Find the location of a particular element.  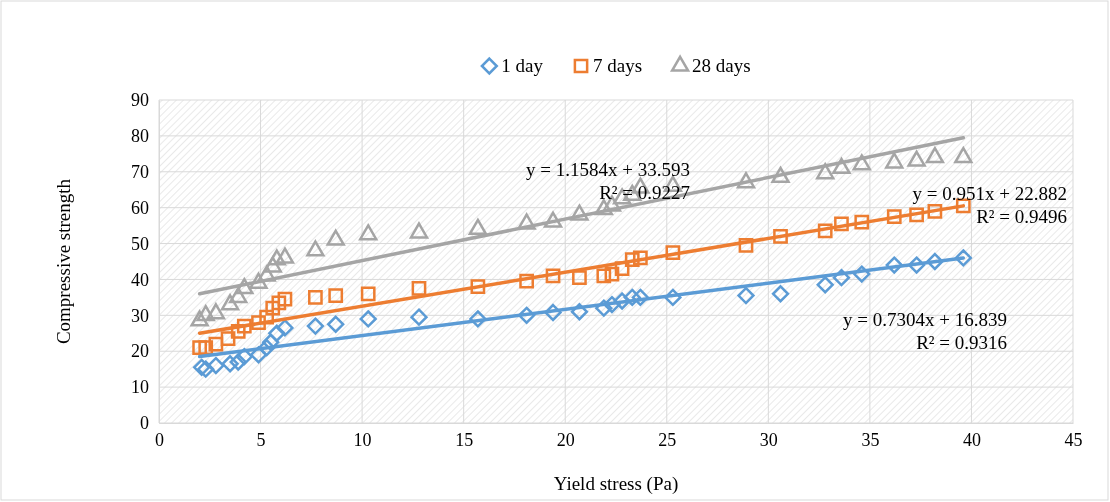

y-tick-label: 60 is located at coordinates (140, 207).